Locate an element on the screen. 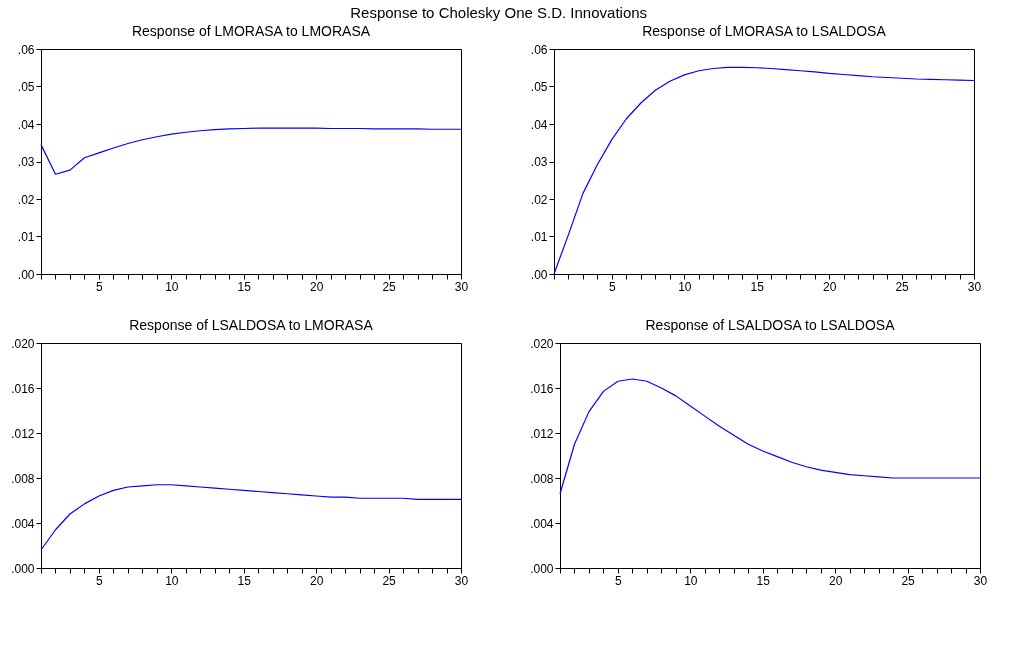  chart-title: Response of LMORASA to LMORASA is located at coordinates (251, 31).